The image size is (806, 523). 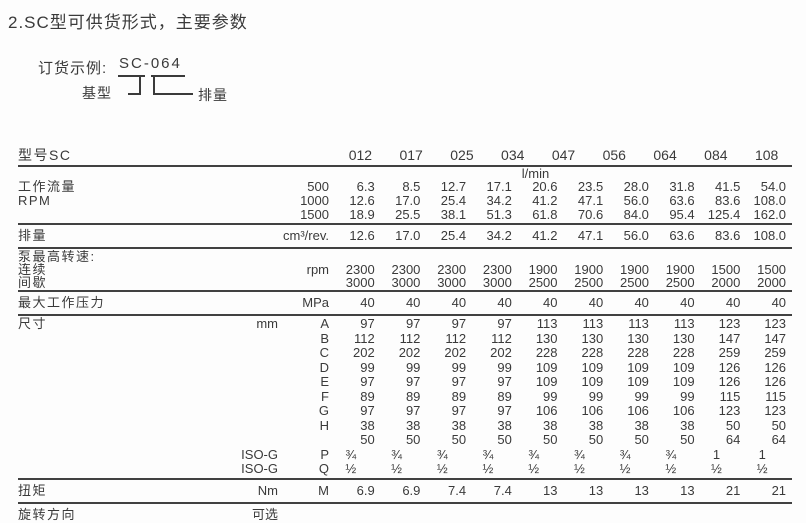 I want to click on row-values: 3000 3000 3000 3000 2500 2500 2500 2500 2000 2000, so click(x=563, y=282).